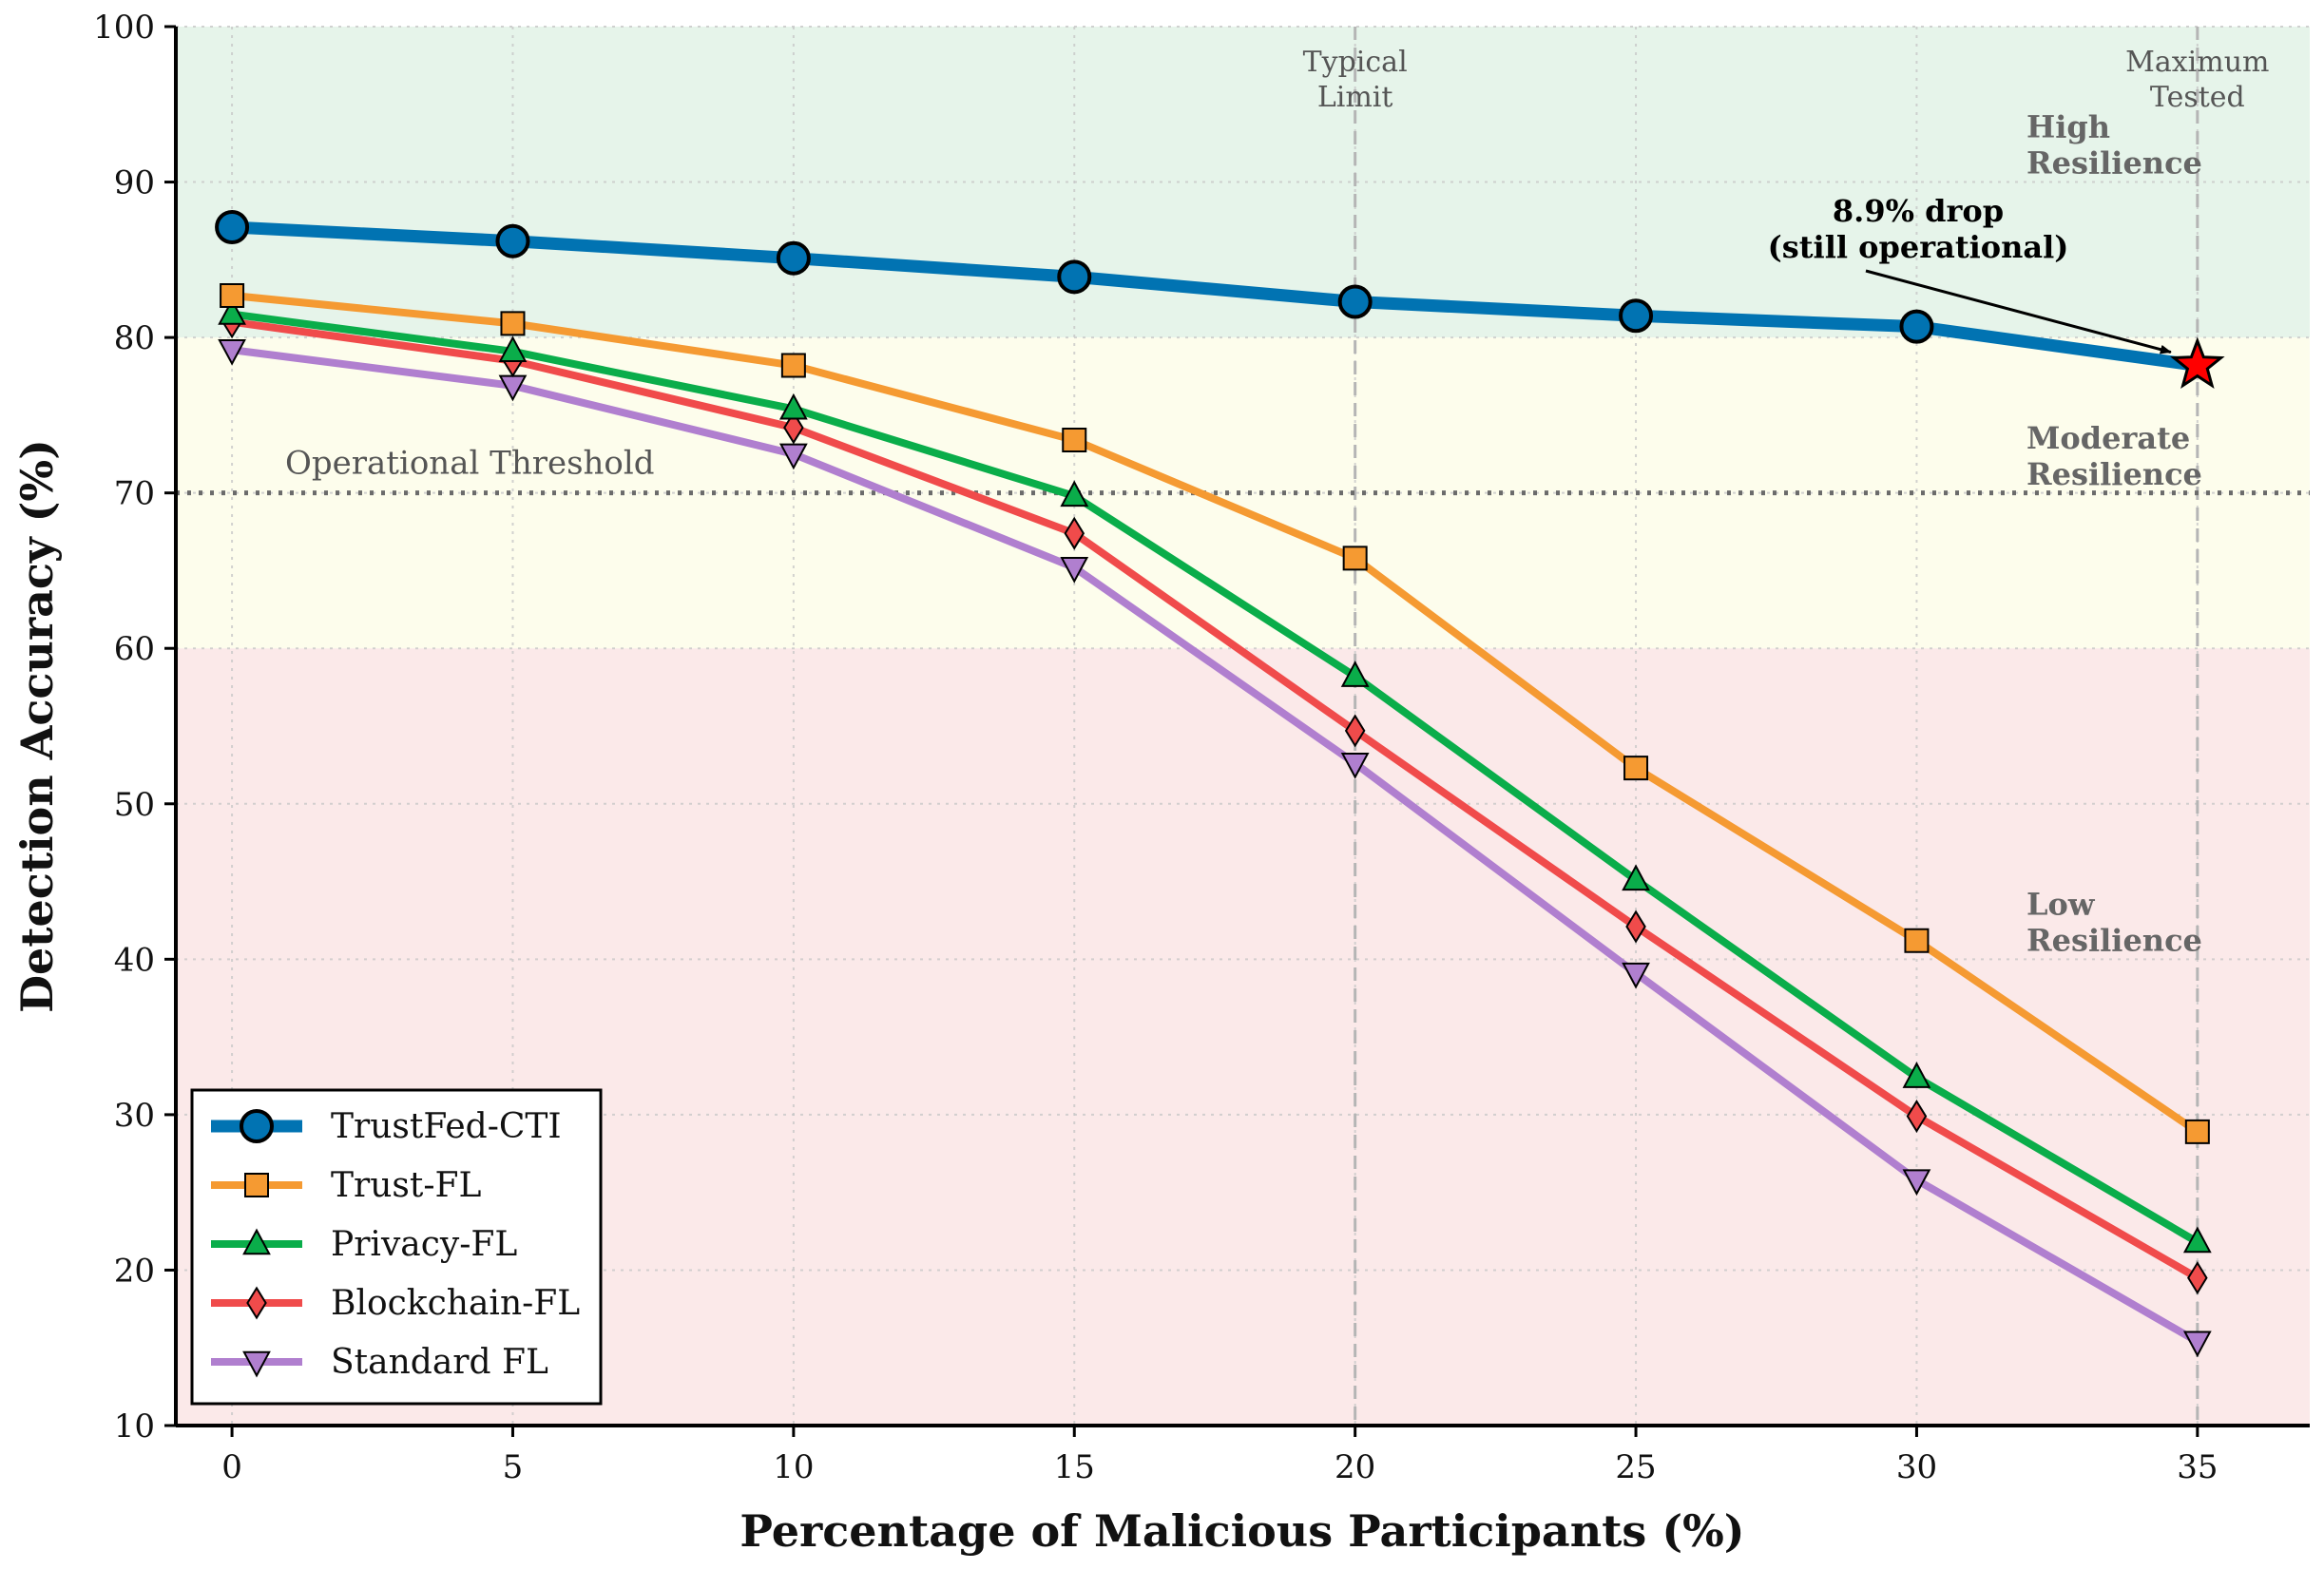 Image resolution: width=2324 pixels, height=1570 pixels. What do you see at coordinates (134, 1426) in the screenshot?
I see `y-tick-label: 10` at bounding box center [134, 1426].